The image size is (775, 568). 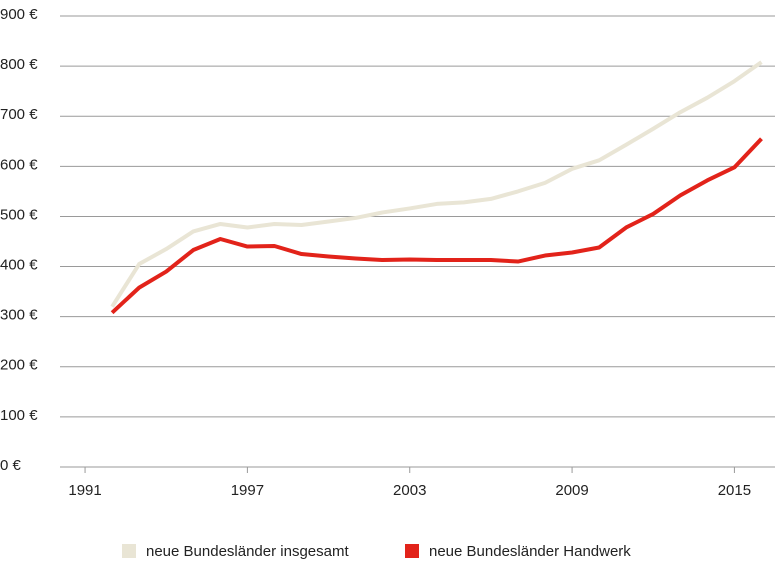 I want to click on x-tick-label: 2015, so click(x=734, y=490).